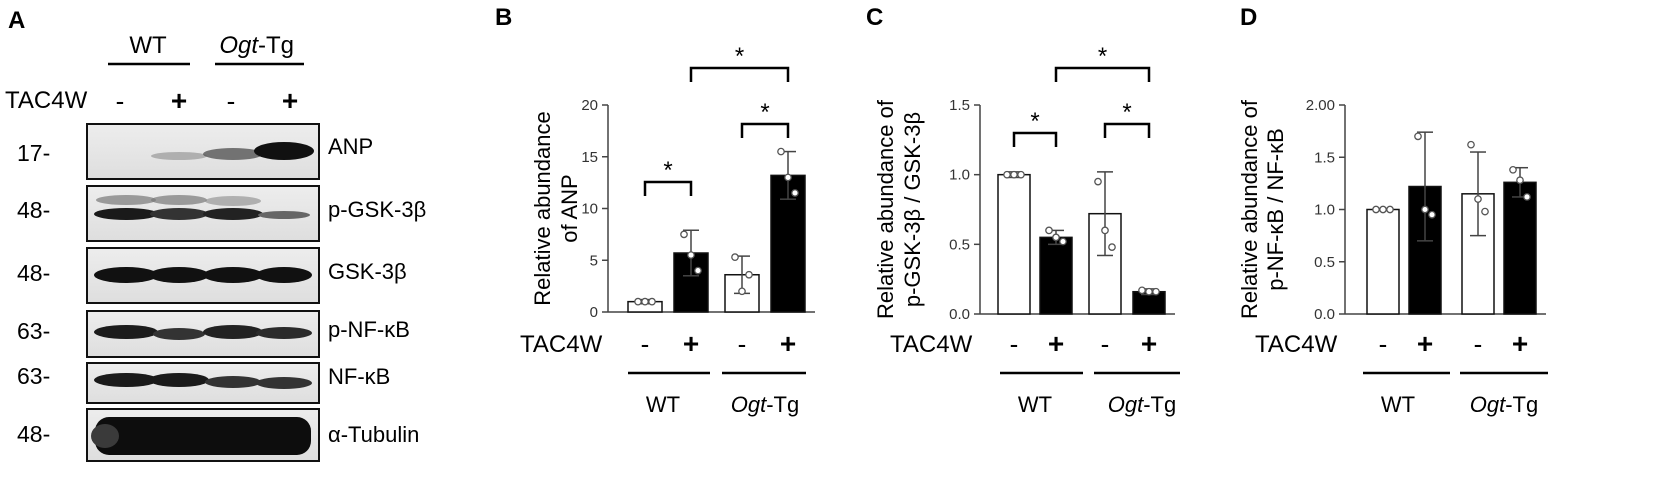 This screenshot has height=489, width=1660. What do you see at coordinates (589, 105) in the screenshot?
I see `y-tick-label: 20` at bounding box center [589, 105].